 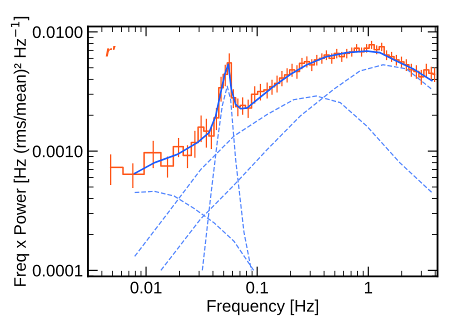 What do you see at coordinates (368, 288) in the screenshot?
I see `x-tick-label: 1` at bounding box center [368, 288].